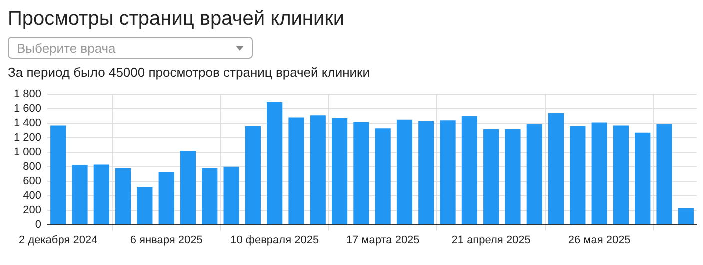 The image size is (703, 265). I want to click on x-tick-label: 6 января 2025, so click(166, 240).